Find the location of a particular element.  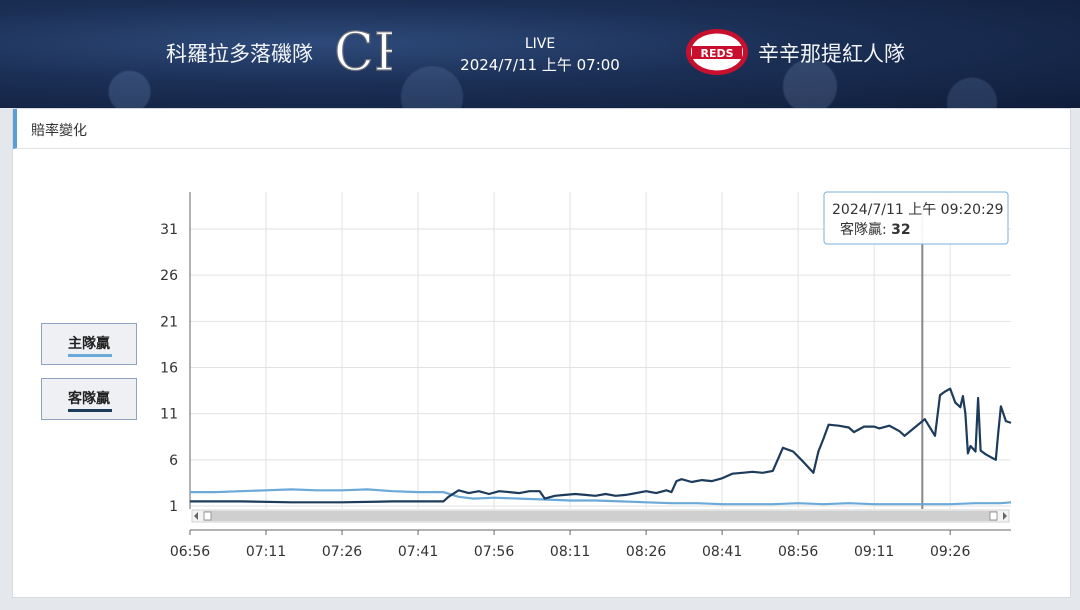

range-scrollbar is located at coordinates (600, 516).